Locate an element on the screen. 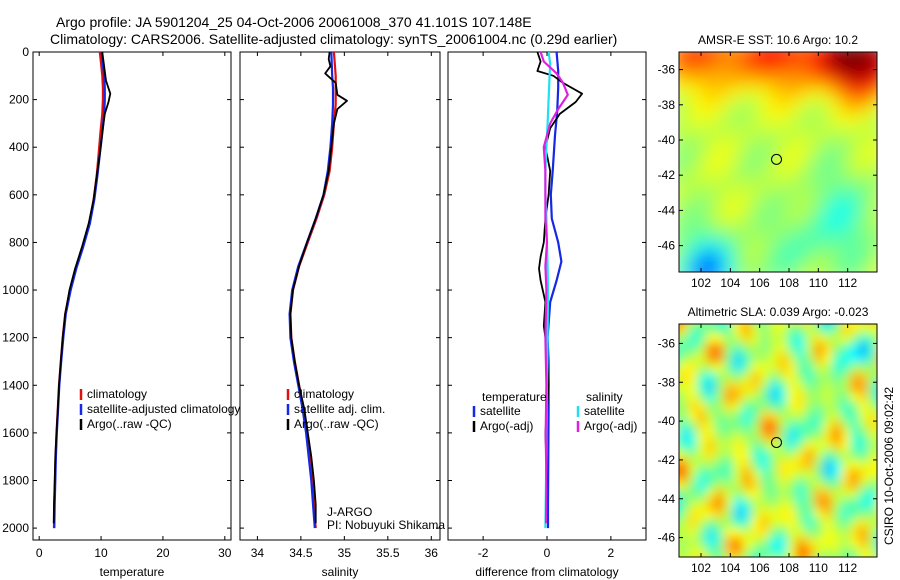 The width and height of the screenshot is (900, 580). y-tick-label: 1600 is located at coordinates (15, 433).